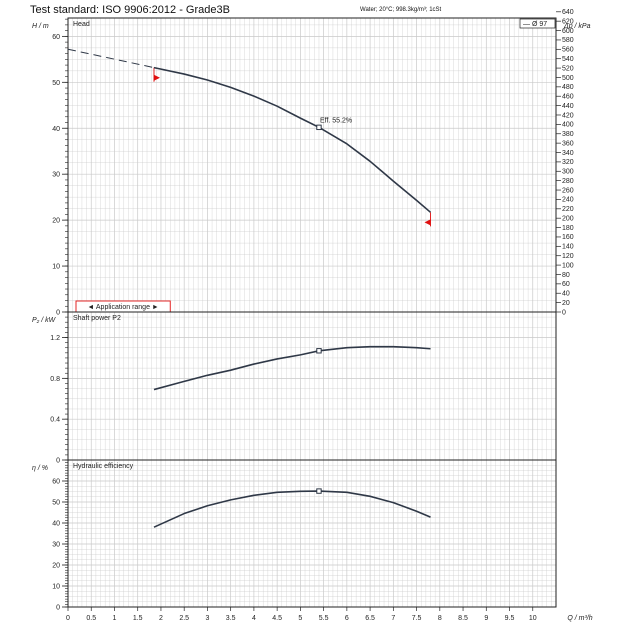 This screenshot has height=625, width=625. I want to click on y2-tick-label: 360, so click(568, 143).